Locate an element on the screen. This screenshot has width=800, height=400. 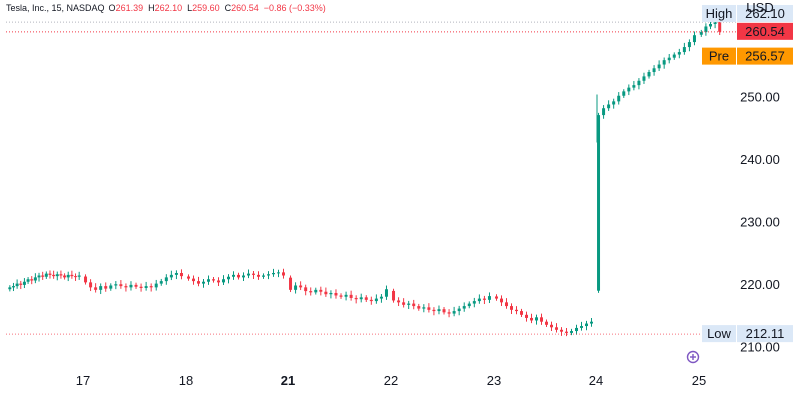
y-tick-label: 220.00 is located at coordinates (760, 284).